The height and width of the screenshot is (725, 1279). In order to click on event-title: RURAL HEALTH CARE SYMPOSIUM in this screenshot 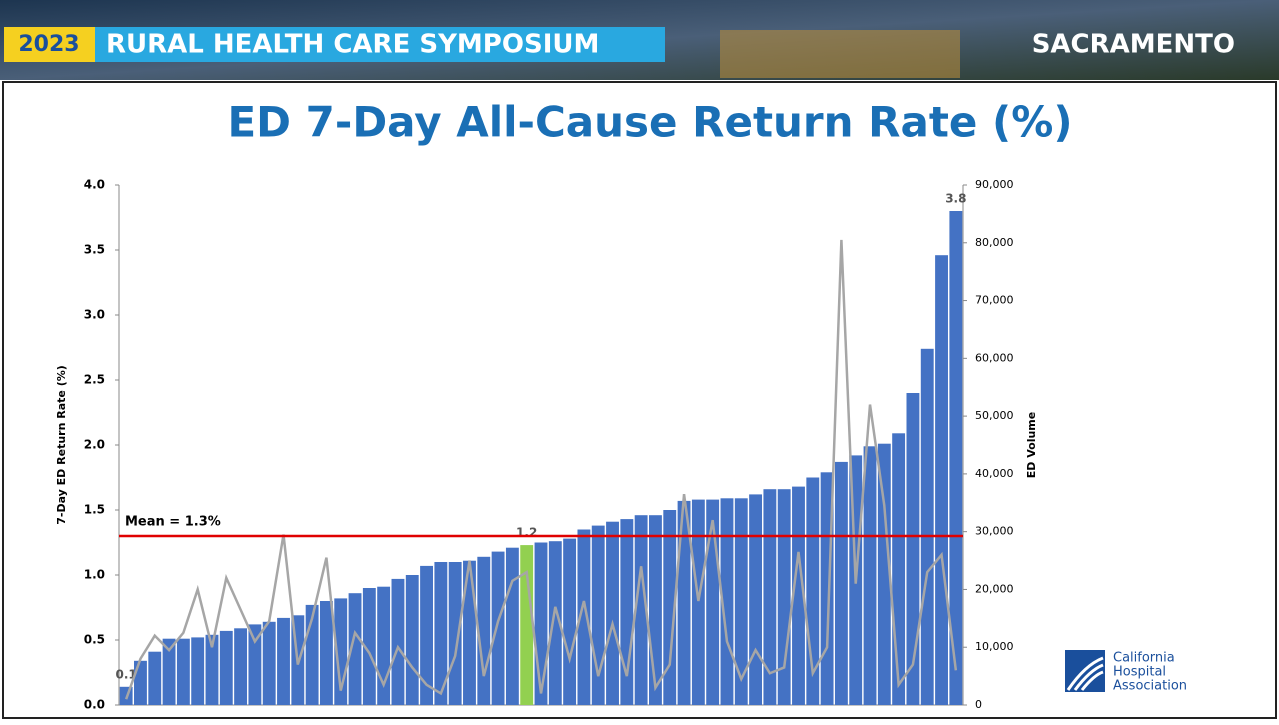, I will do `click(352, 45)`.